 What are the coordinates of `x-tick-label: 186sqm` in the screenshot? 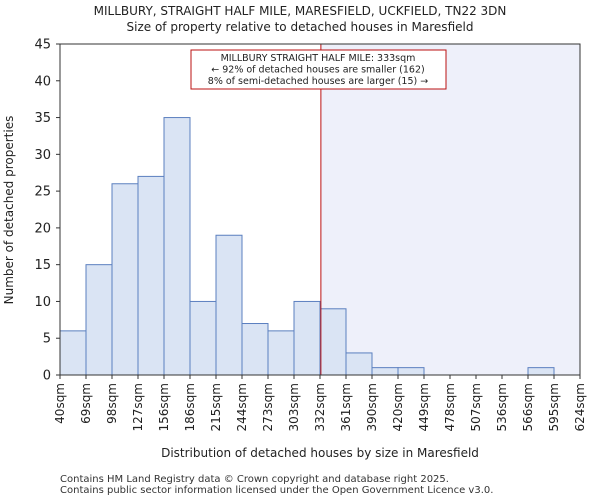 It's located at (190, 407).